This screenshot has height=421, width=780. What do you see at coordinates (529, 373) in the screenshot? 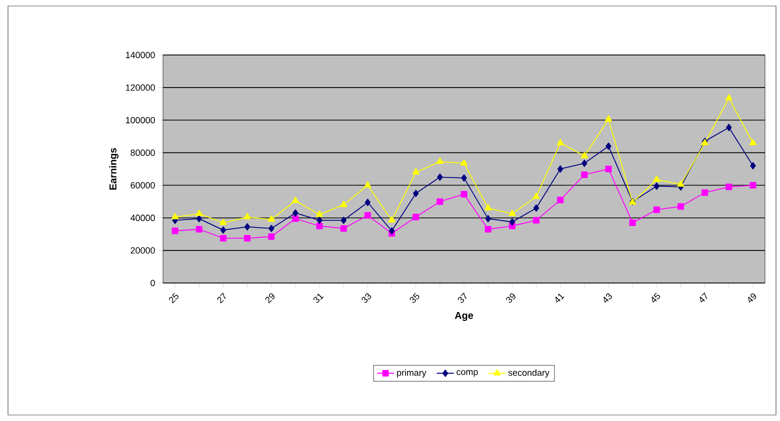
I see `legend-label: secondary` at bounding box center [529, 373].